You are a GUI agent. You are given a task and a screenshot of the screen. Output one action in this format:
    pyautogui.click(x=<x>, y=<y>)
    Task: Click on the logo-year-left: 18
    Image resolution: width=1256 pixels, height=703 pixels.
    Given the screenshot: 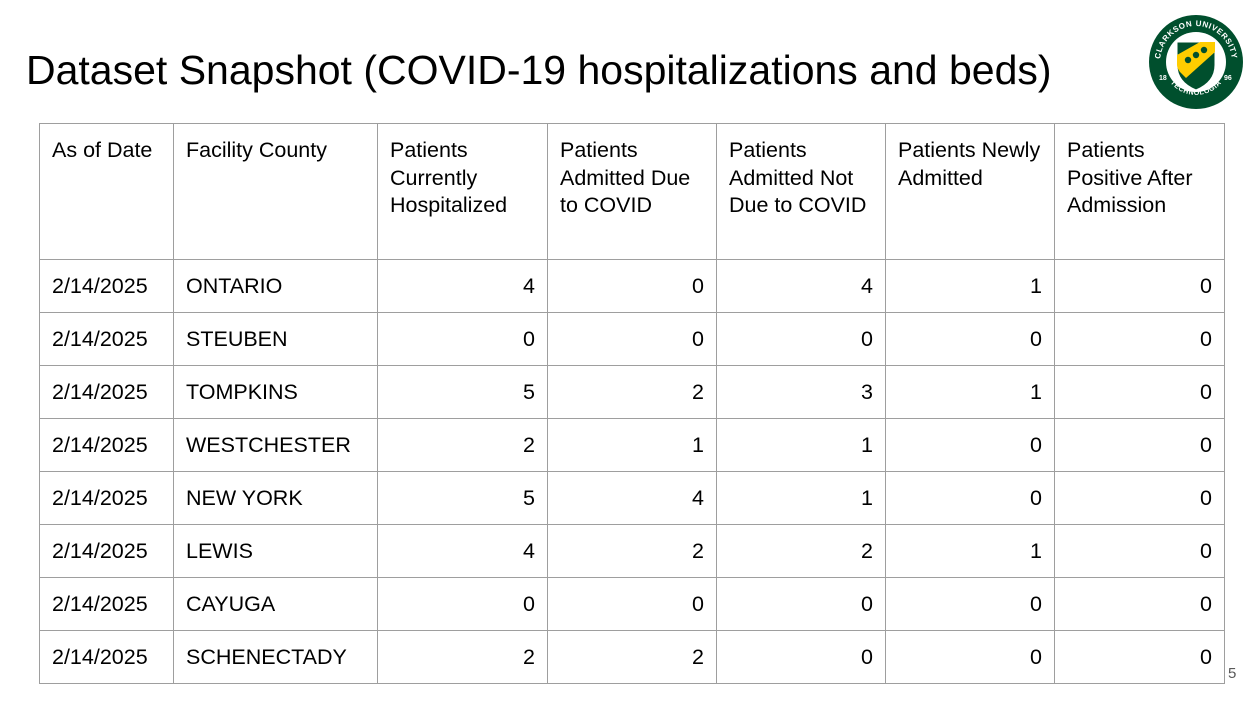 What is the action you would take?
    pyautogui.click(x=1163, y=78)
    